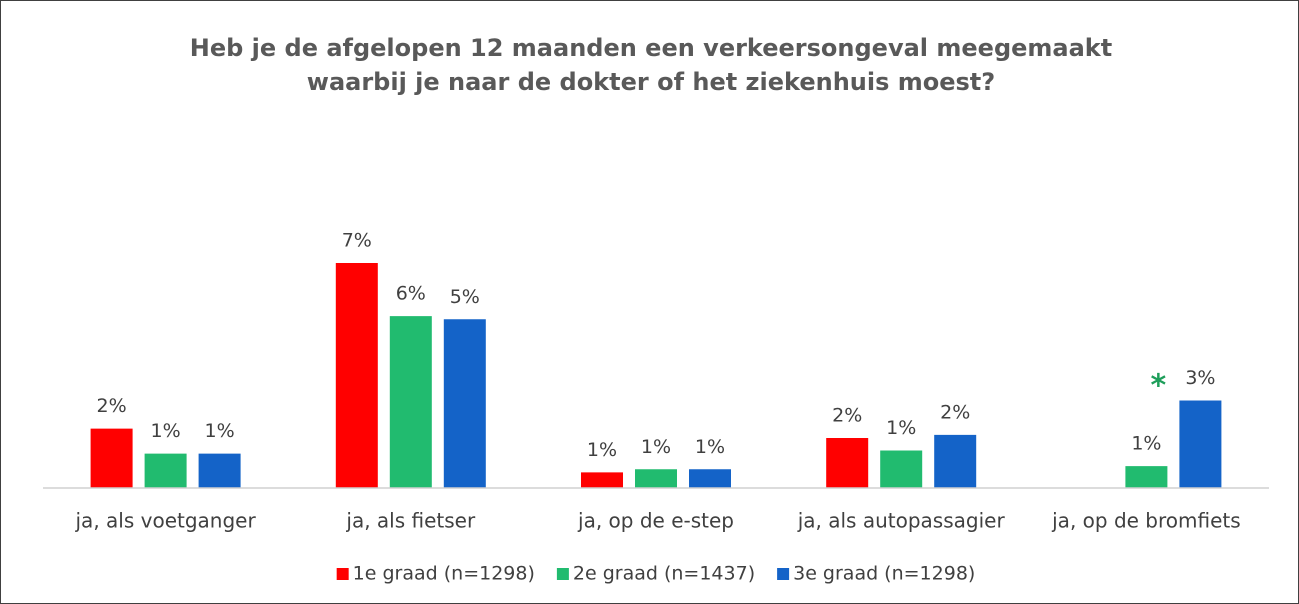 This screenshot has height=604, width=1299. What do you see at coordinates (410, 521) in the screenshot?
I see `x-tick-label: ja, als fietser` at bounding box center [410, 521].